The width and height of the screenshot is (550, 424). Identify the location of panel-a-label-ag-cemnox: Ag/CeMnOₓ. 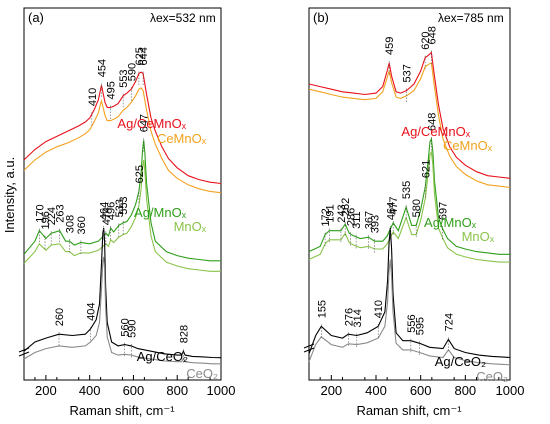
(151, 123).